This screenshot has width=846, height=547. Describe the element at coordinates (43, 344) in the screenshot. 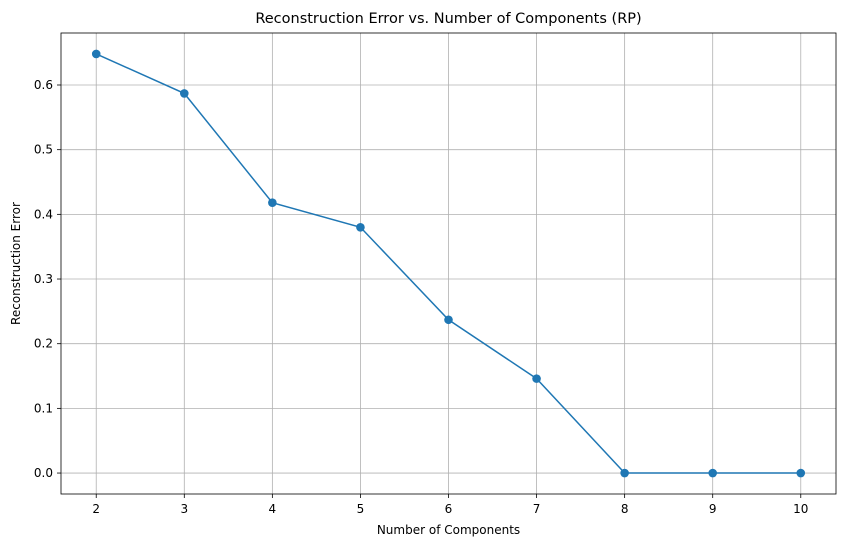

I see `y-tick-label: 0.2` at that location.